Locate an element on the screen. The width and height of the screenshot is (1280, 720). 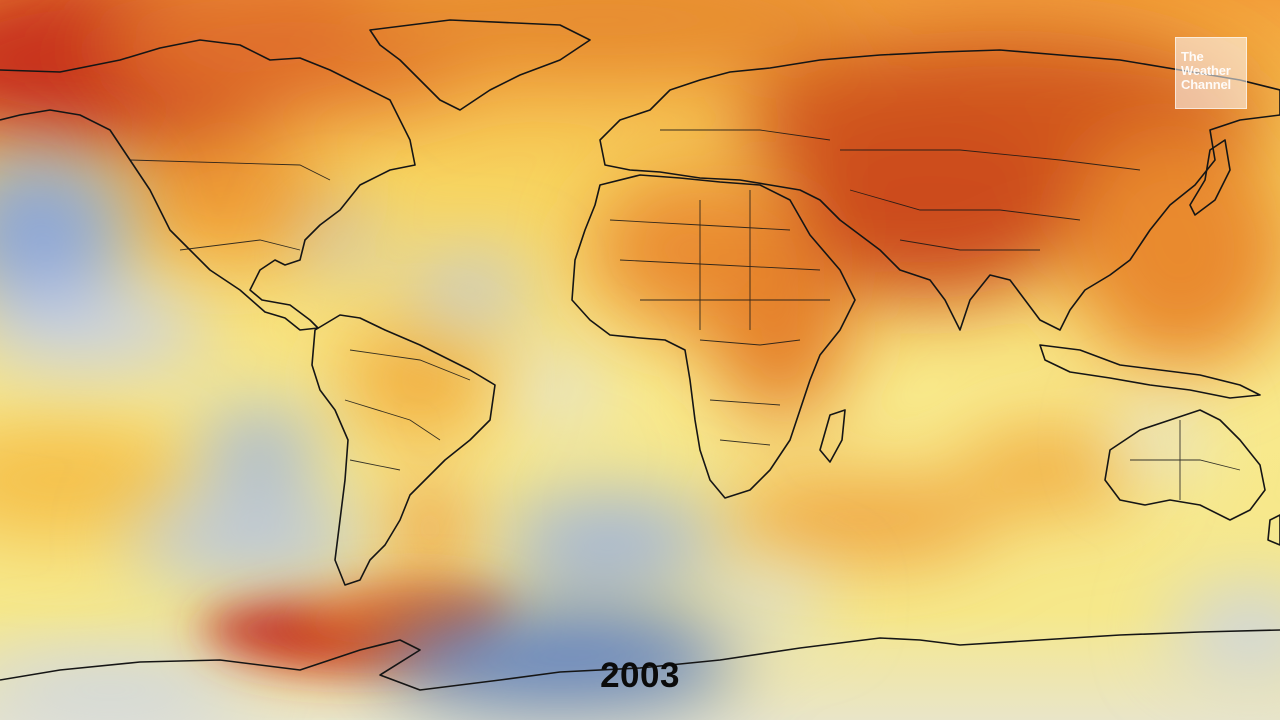
madagascar-outline is located at coordinates (832, 436).